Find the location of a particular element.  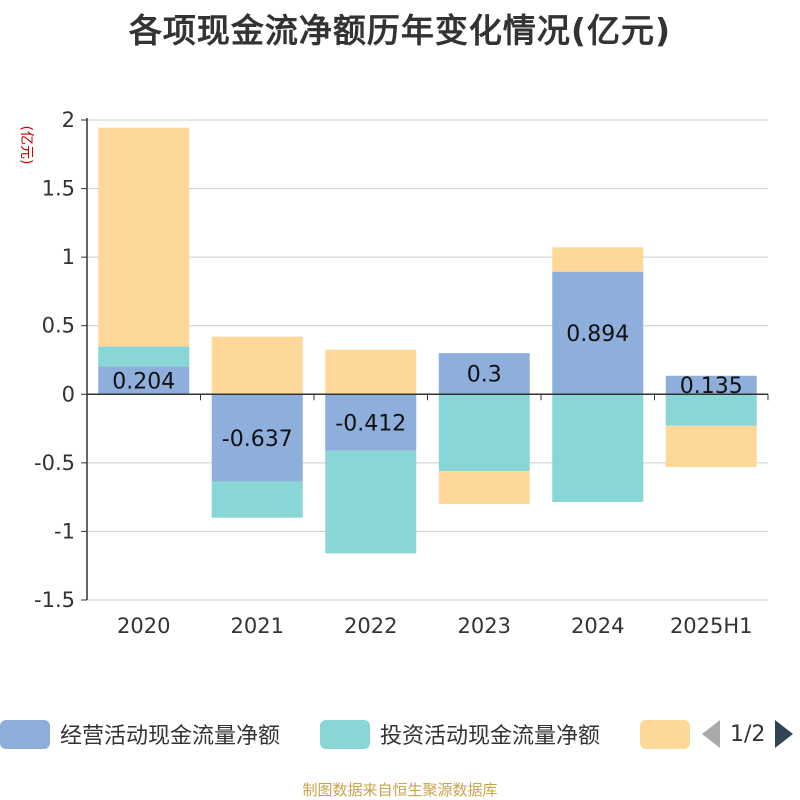

data-label-2020: 0.204 is located at coordinates (143, 381).